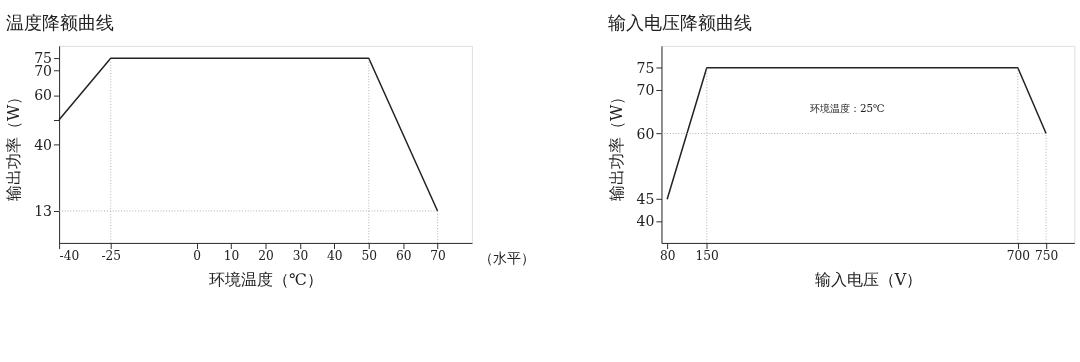 The height and width of the screenshot is (362, 1080). Describe the element at coordinates (707, 256) in the screenshot. I see `x-tick-label: 150` at that location.